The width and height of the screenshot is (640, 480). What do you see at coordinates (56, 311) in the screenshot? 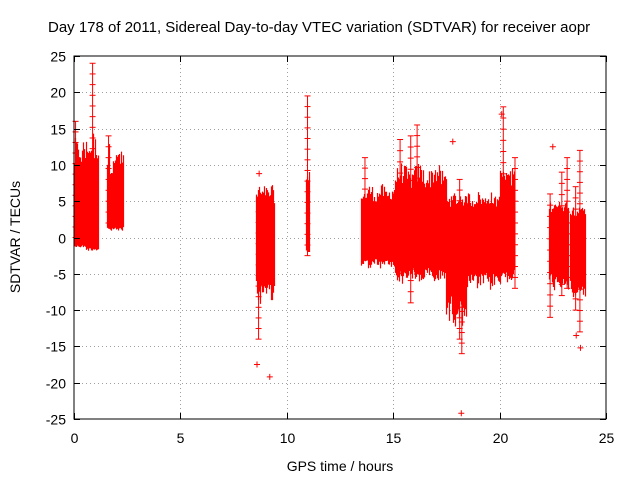
I see `y-tick-label: -10` at bounding box center [56, 311].